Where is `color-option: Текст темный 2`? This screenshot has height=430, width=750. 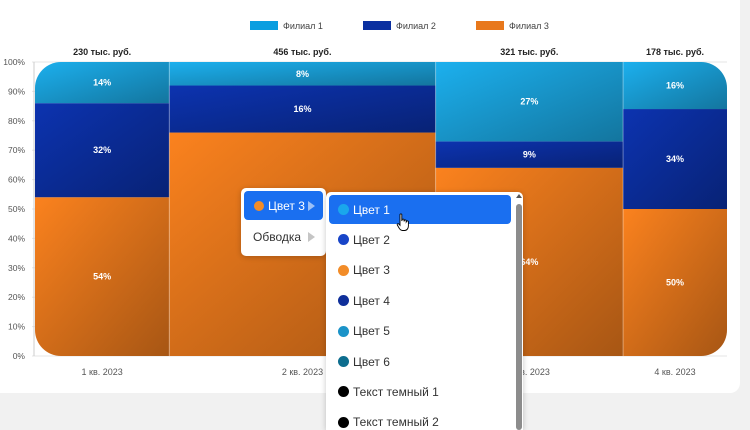
color-option: Текст темный 2 is located at coordinates (420, 419).